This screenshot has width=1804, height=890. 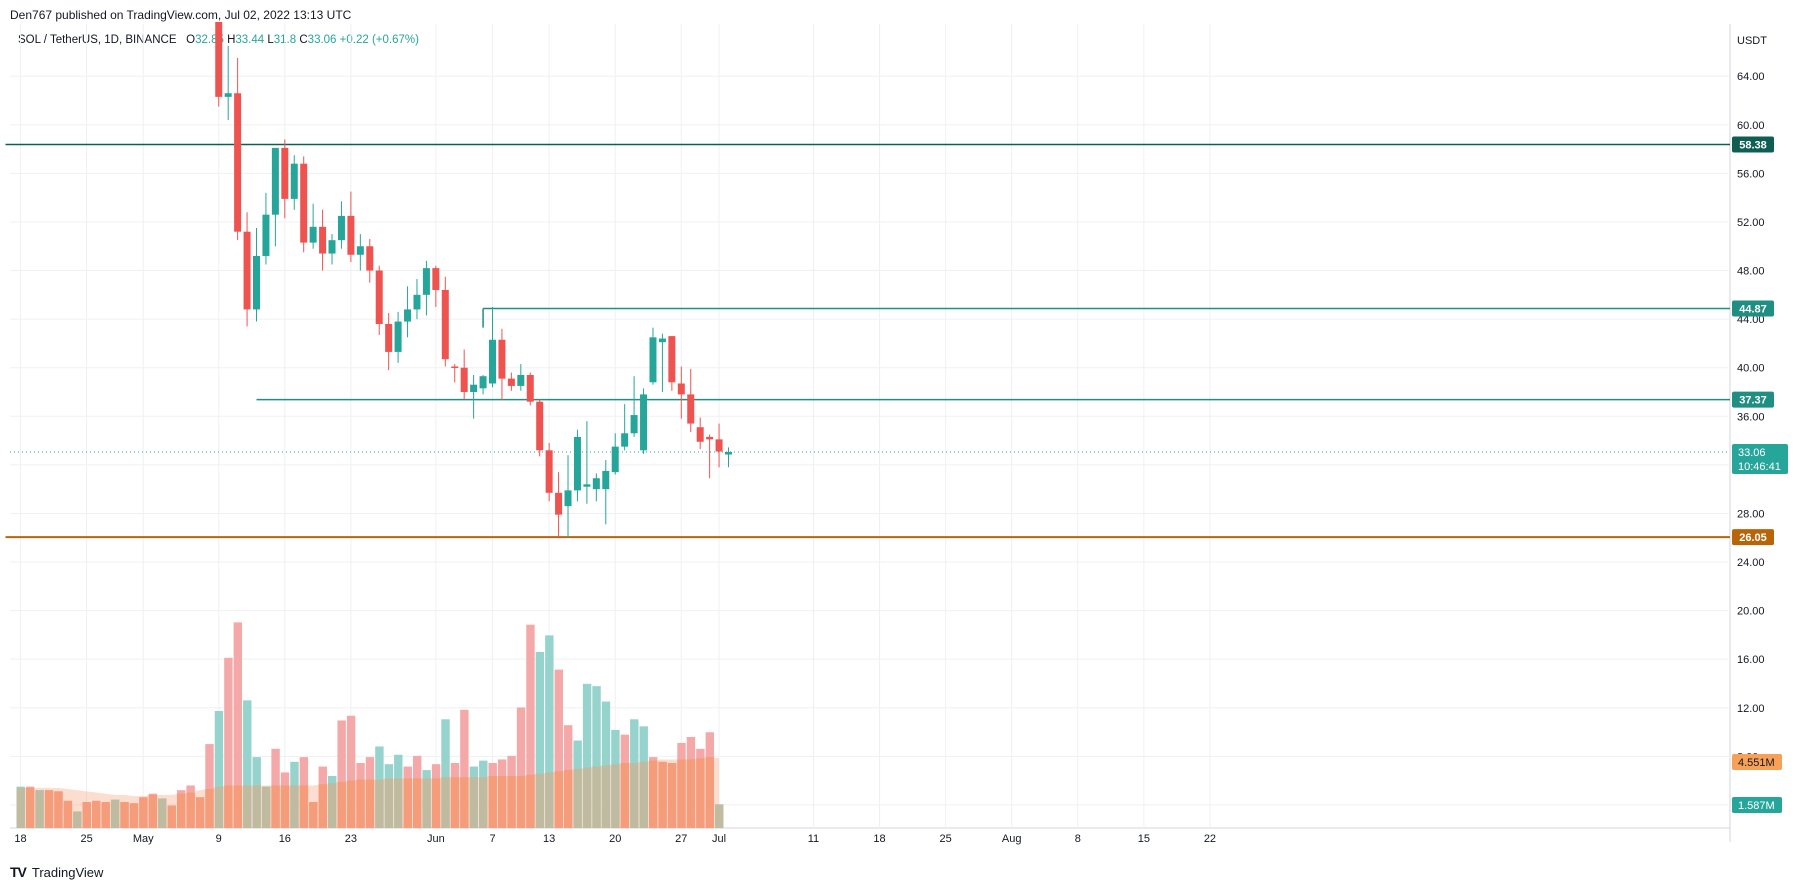 I want to click on tradingview-brand: TradingView, so click(x=67, y=872).